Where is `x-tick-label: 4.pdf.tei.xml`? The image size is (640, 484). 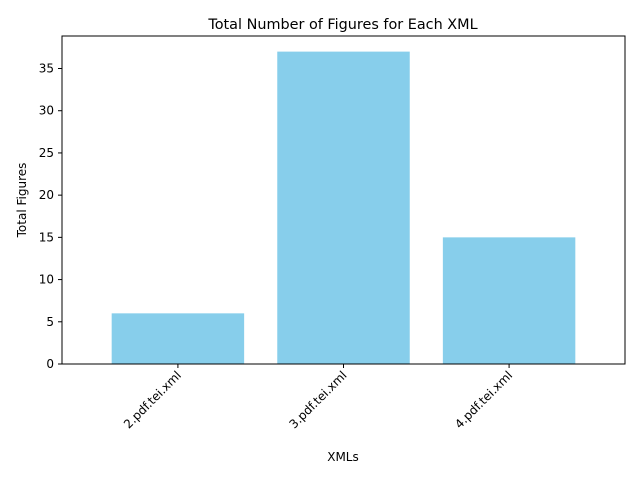
x-tick-label: 4.pdf.tei.xml is located at coordinates (483, 399).